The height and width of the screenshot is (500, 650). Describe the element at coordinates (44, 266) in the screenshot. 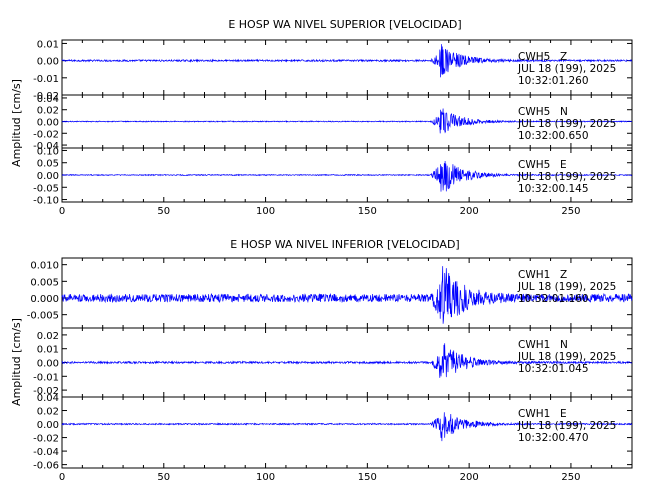

I see `y-tick-label: 0.010` at that location.